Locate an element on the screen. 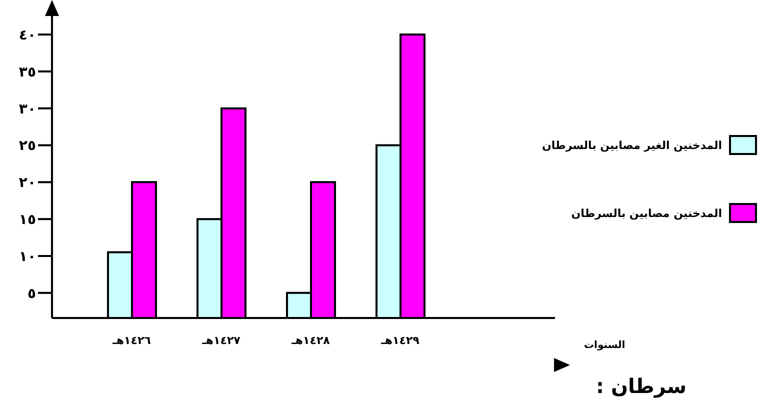  y-tick-label: ٢٠ is located at coordinates (27, 183).